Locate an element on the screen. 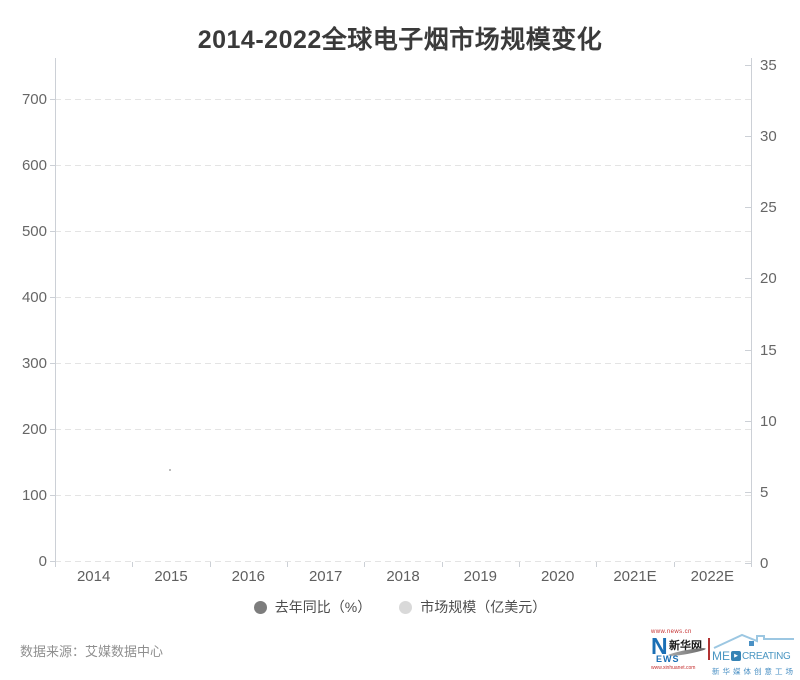 Image resolution: width=800 pixels, height=680 pixels. x-axis-label: 2018 is located at coordinates (403, 576).